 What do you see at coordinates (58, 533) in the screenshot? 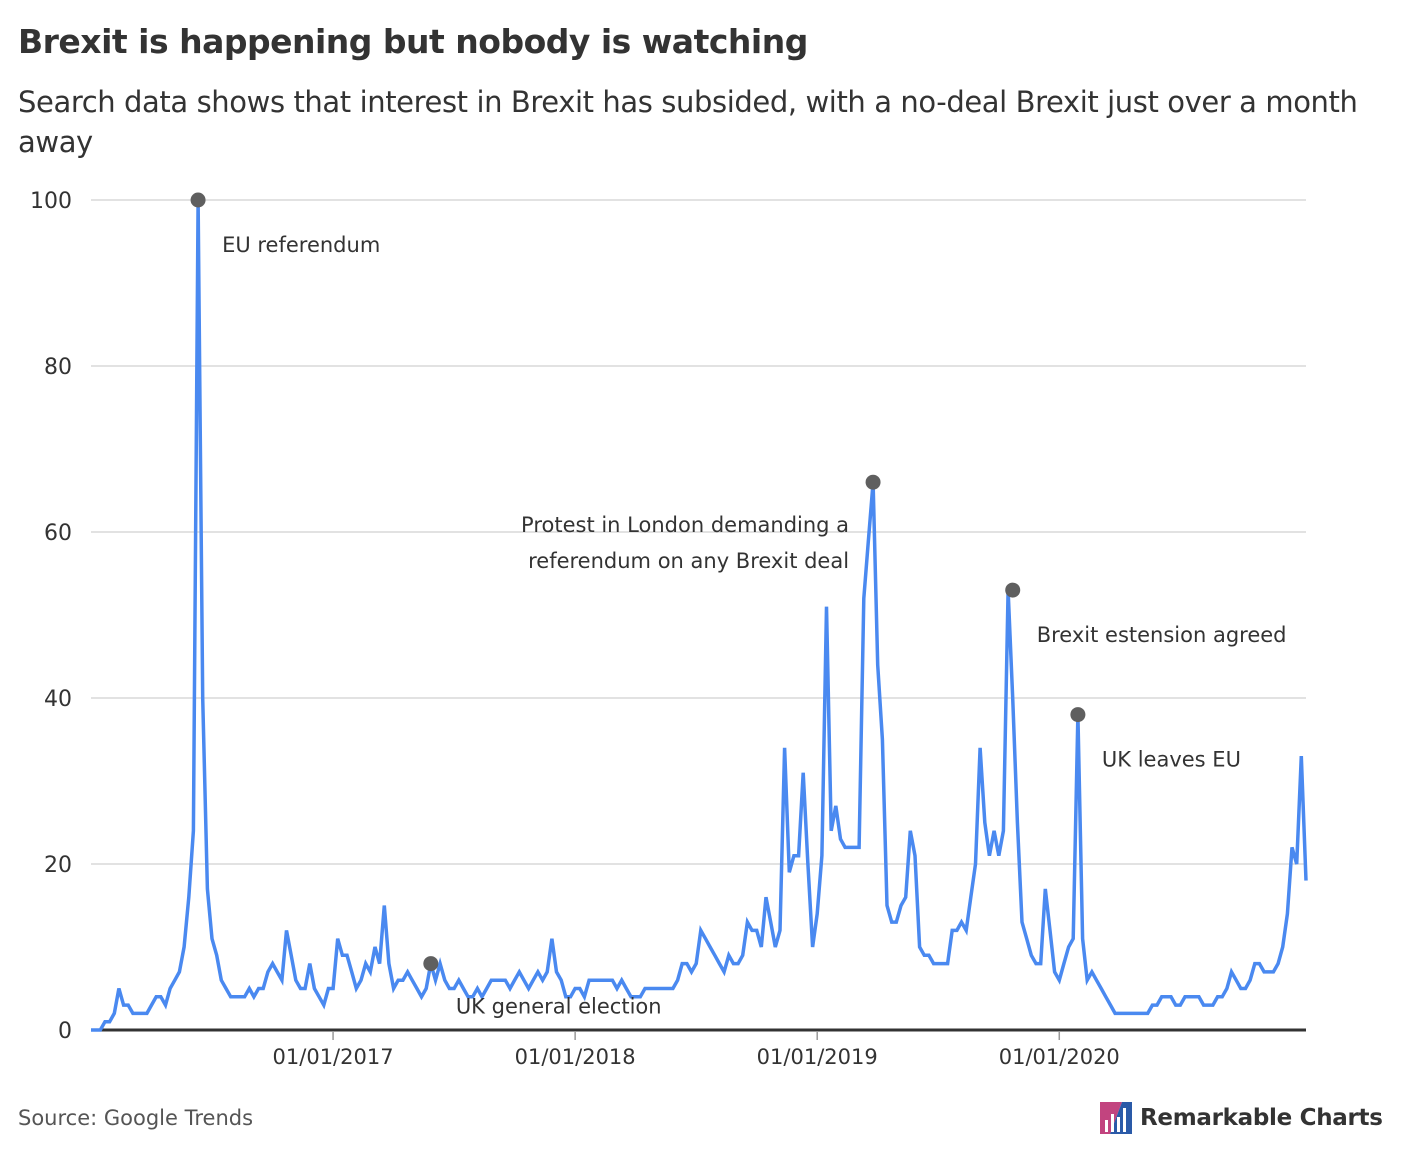
I see `y-tick-label: 60` at bounding box center [58, 533].